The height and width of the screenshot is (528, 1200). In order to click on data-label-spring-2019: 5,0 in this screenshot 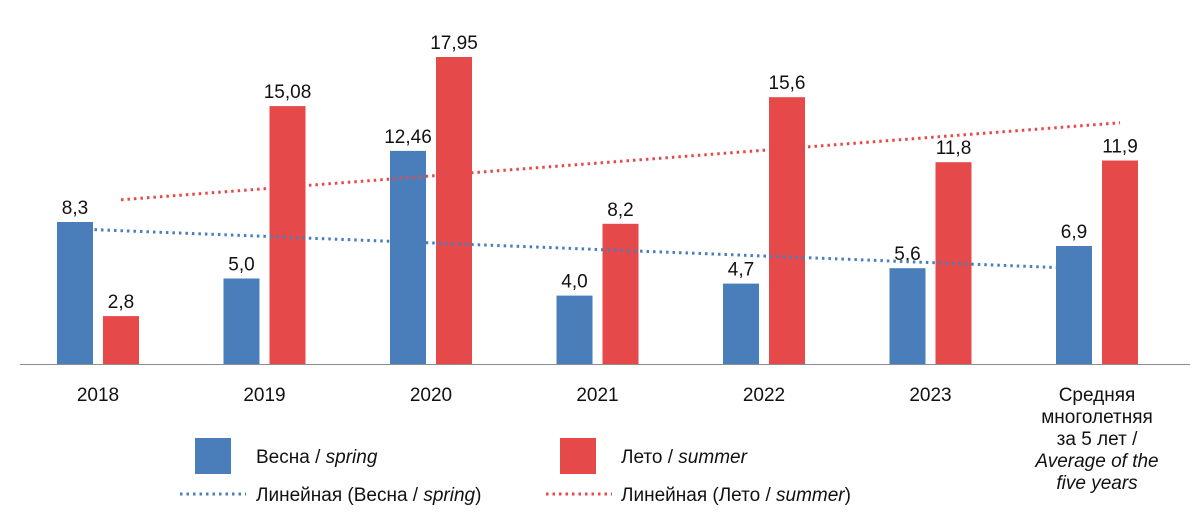, I will do `click(241, 265)`.